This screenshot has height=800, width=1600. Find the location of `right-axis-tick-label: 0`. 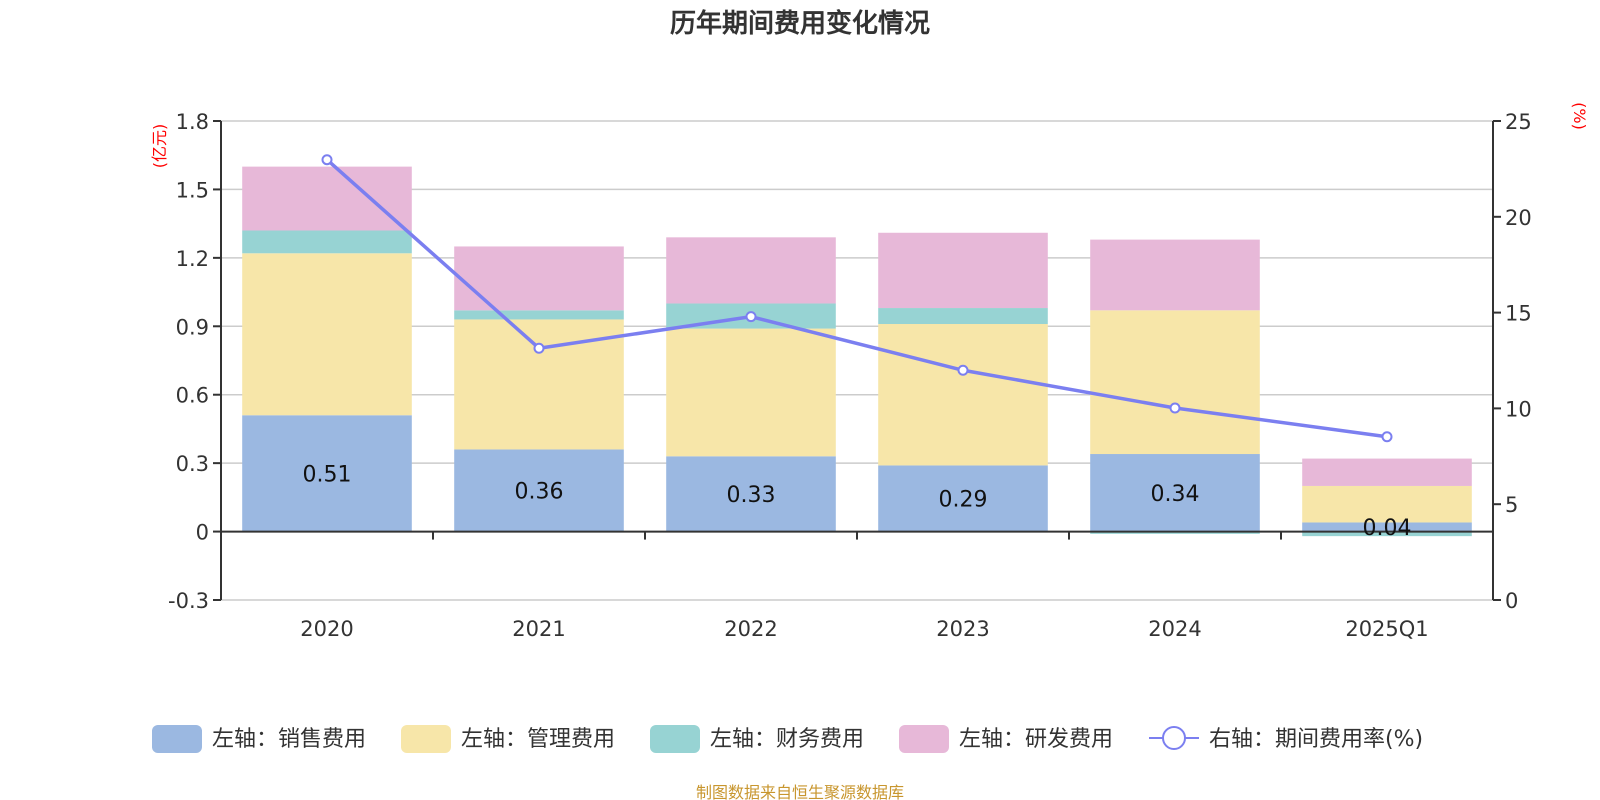

right-axis-tick-label: 0 is located at coordinates (1511, 601).